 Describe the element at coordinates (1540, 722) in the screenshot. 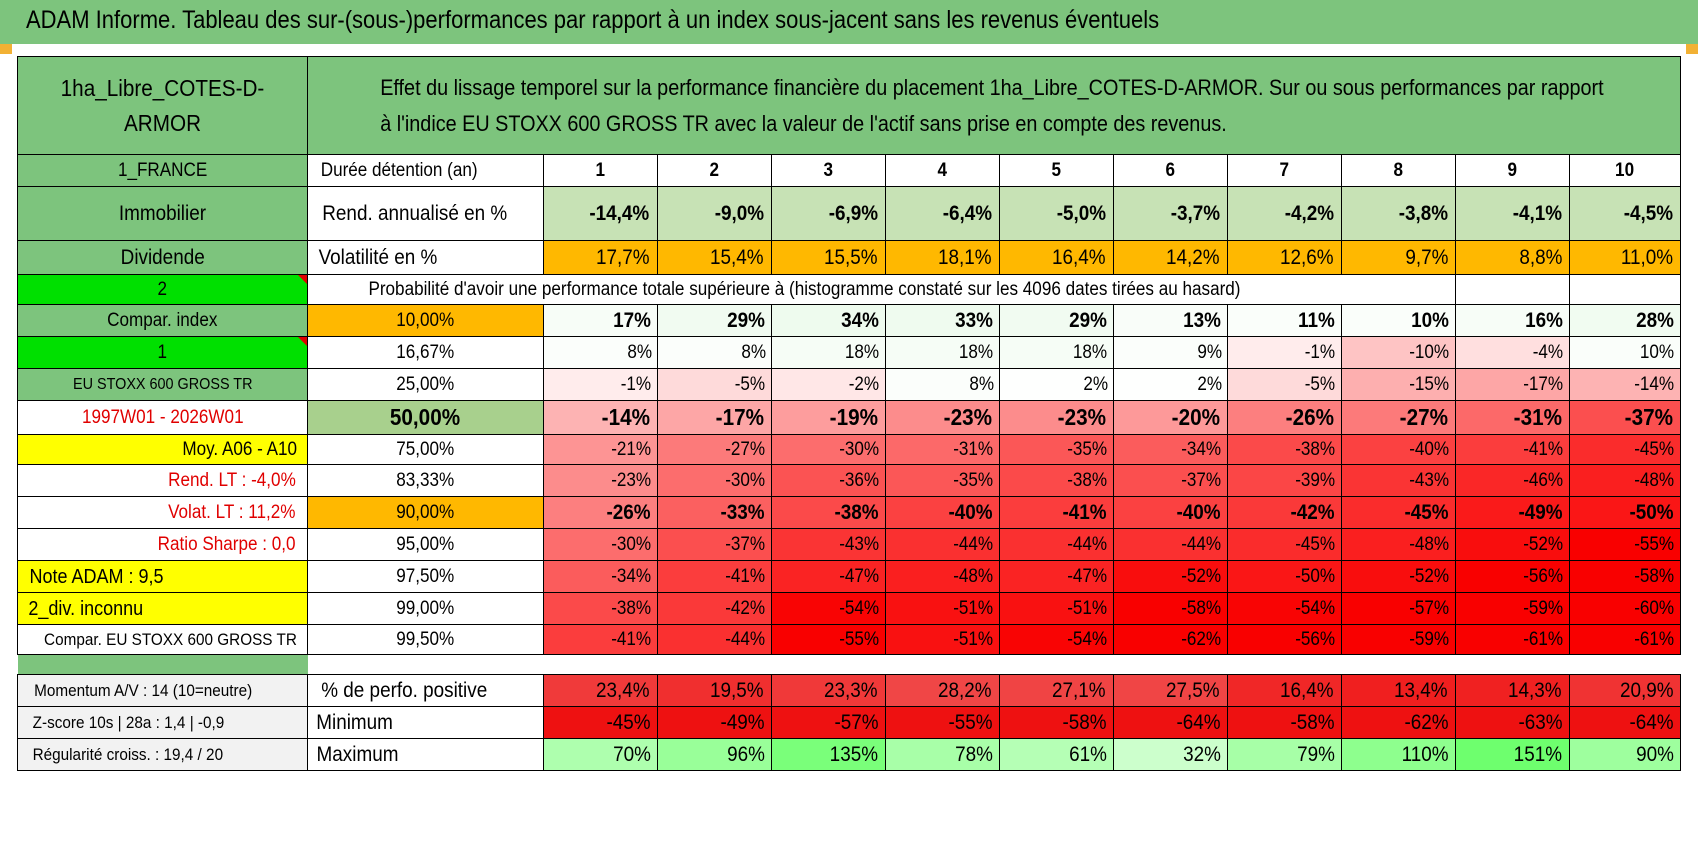

I see `minimum-value-text: -63%` at that location.